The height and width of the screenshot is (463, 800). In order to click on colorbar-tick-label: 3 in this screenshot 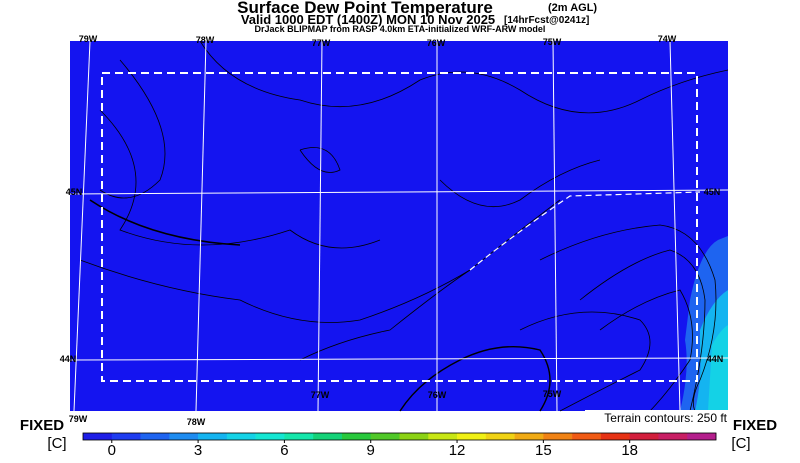, I will do `click(198, 450)`.